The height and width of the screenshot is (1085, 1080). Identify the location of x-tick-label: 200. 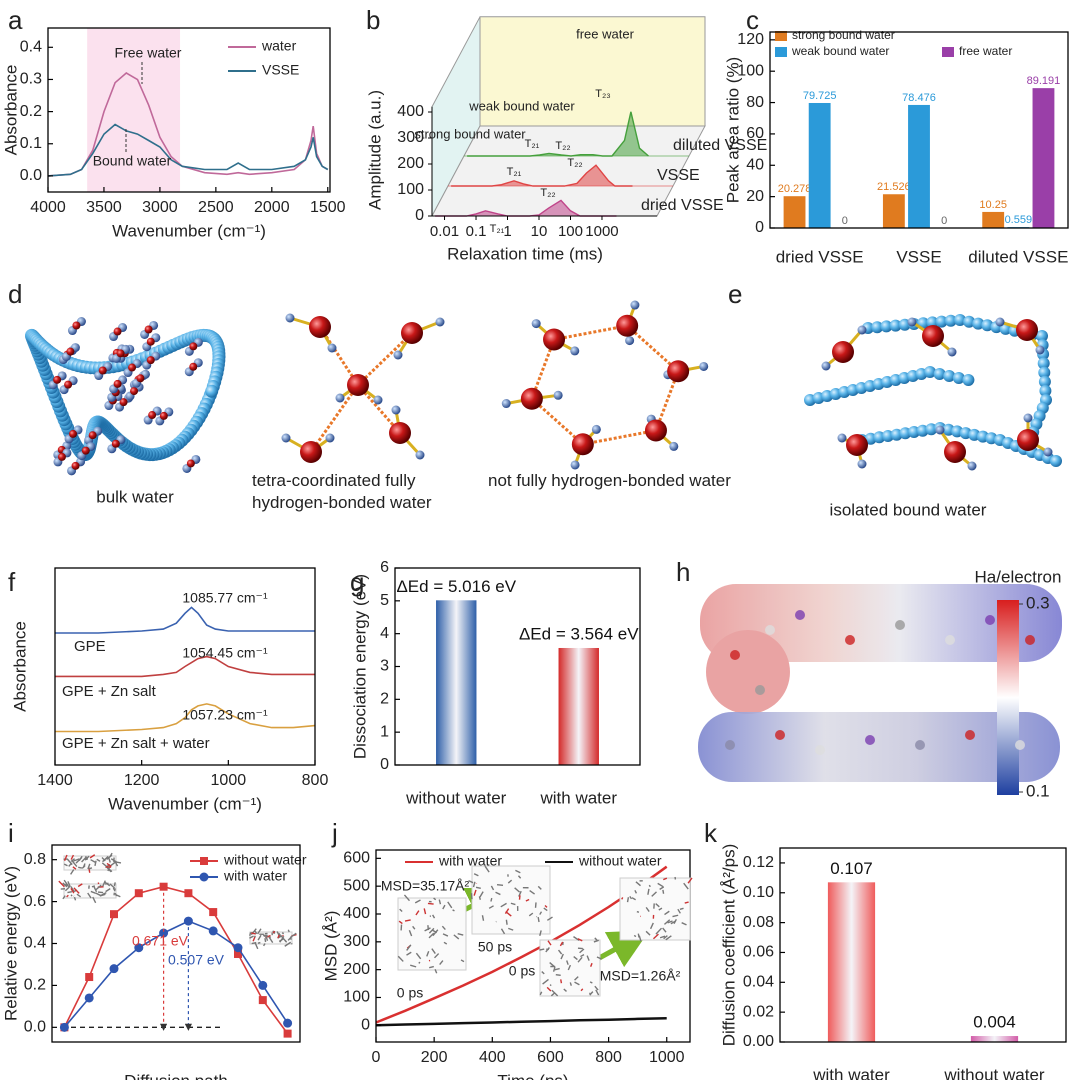
(434, 1057).